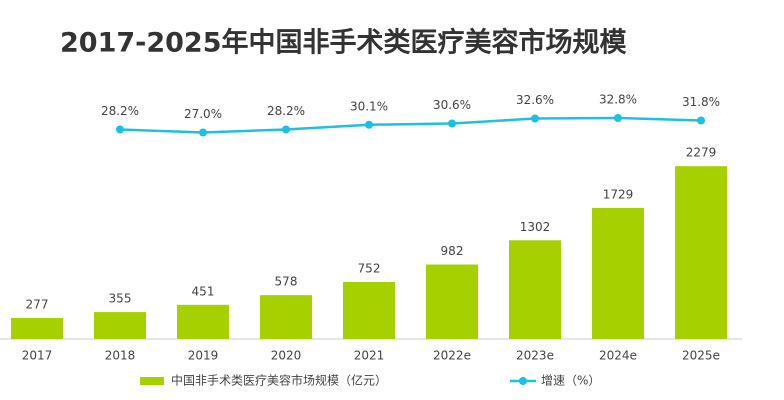  I want to click on bar-value-label: 1729, so click(618, 194).